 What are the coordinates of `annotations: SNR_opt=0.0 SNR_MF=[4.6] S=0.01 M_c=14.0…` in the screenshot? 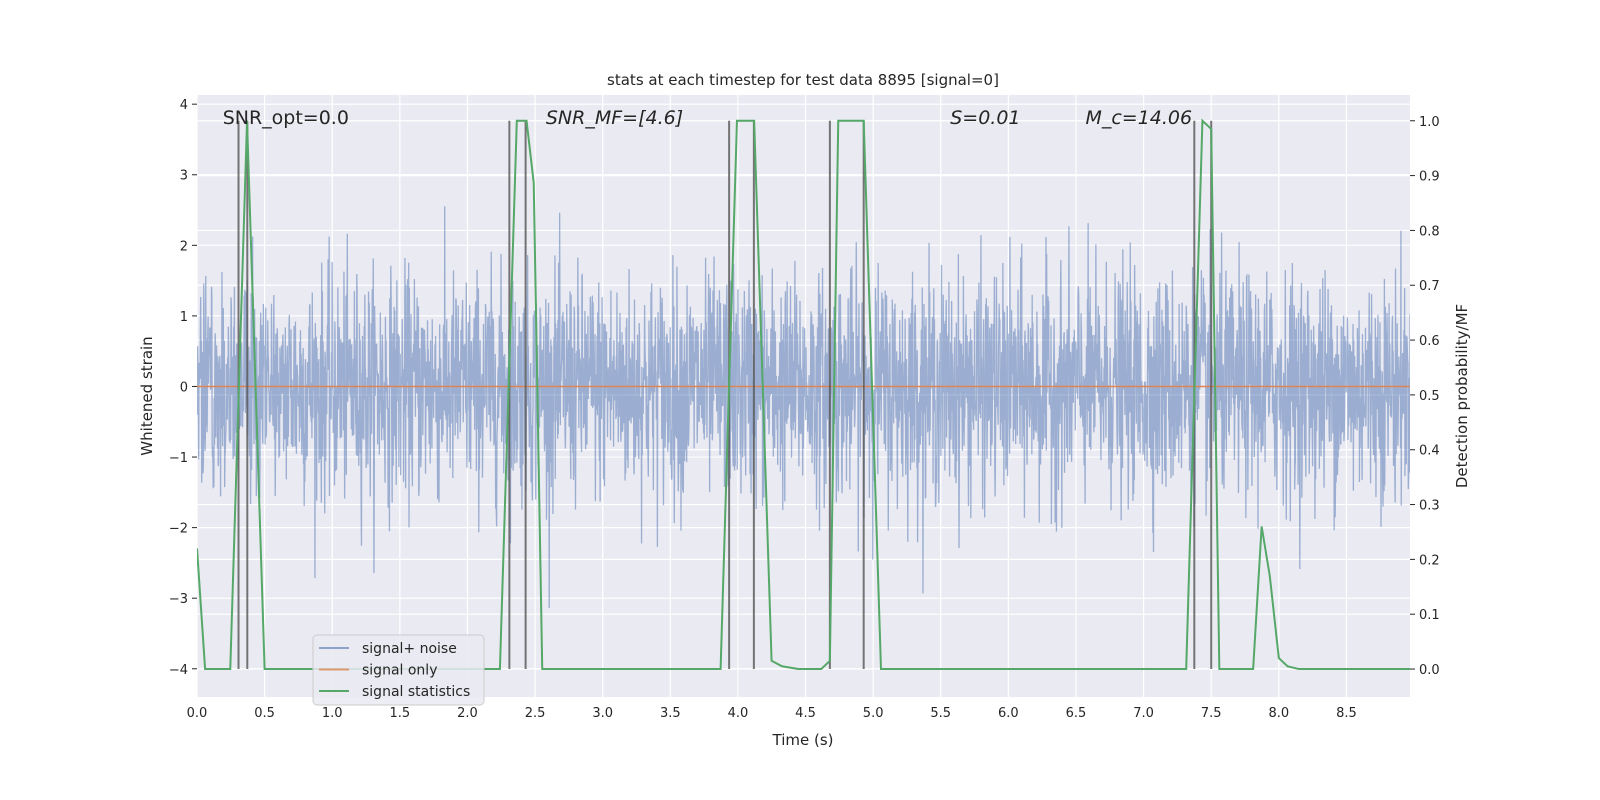 It's located at (707, 118).